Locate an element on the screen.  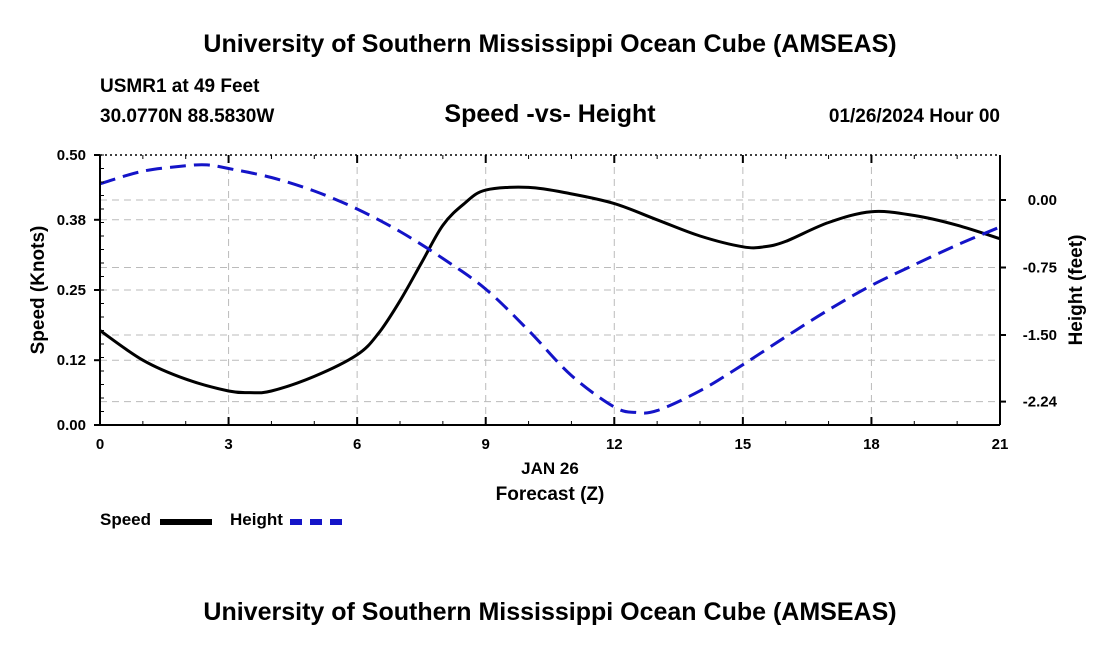
x-tick-label: 18 is located at coordinates (871, 444).